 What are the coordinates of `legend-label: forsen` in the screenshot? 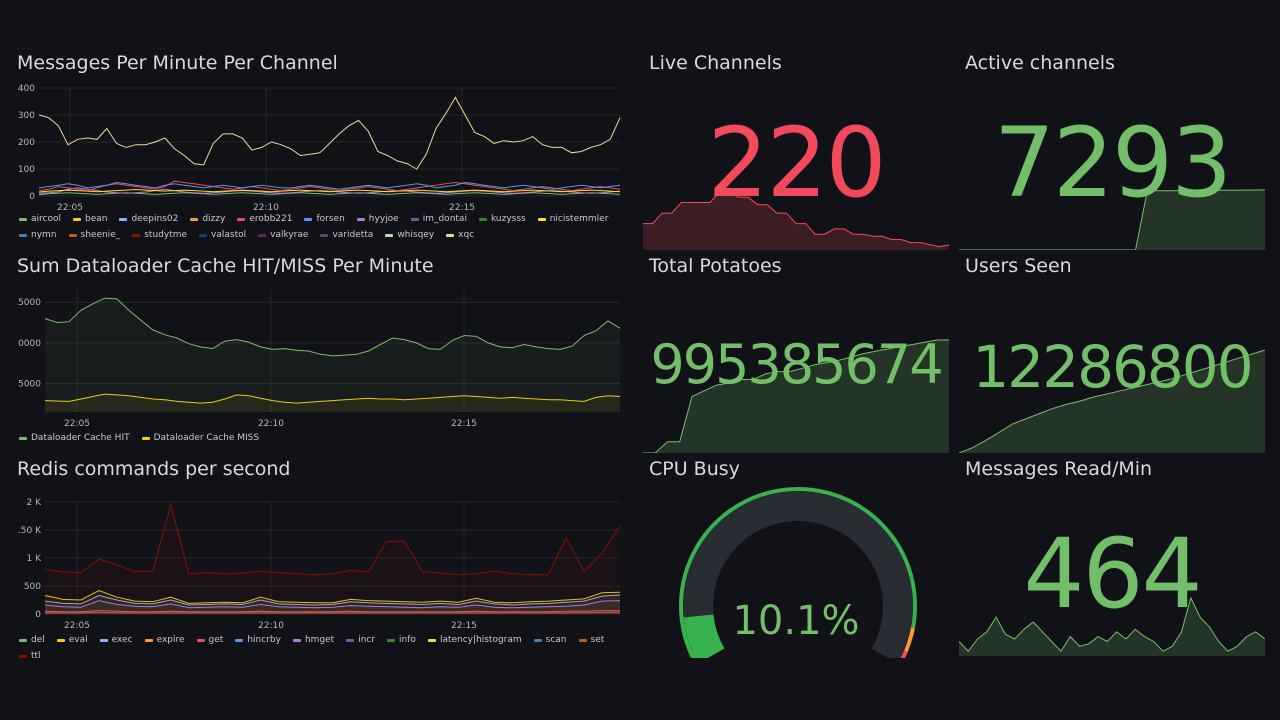 It's located at (330, 219).